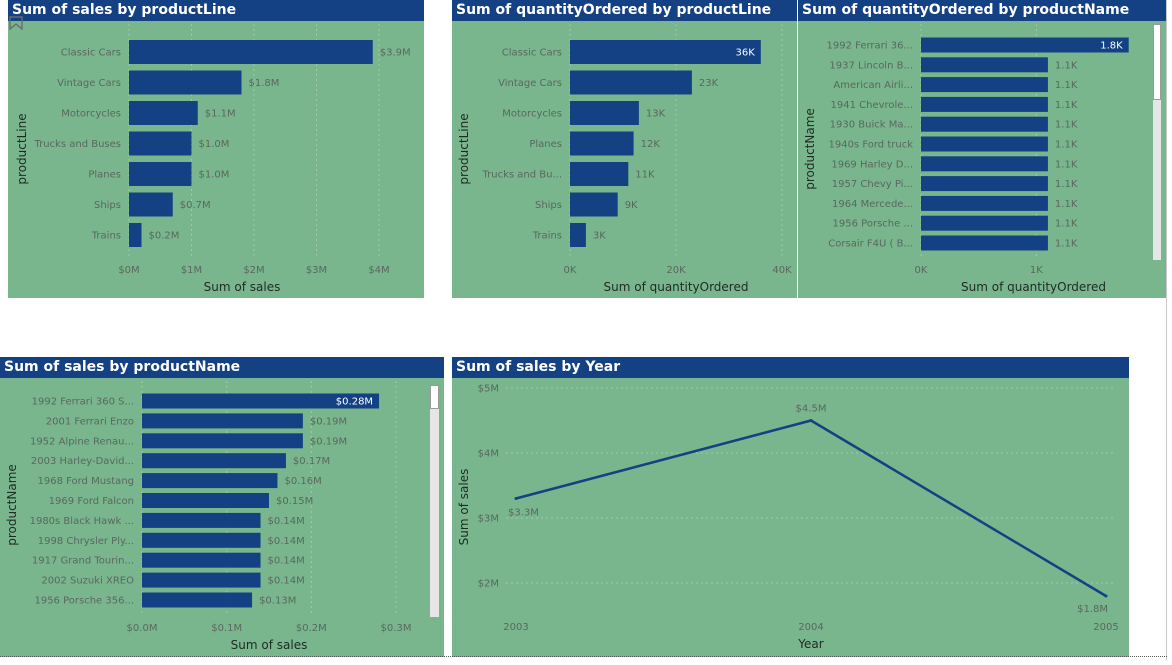  Describe the element at coordinates (811, 508) in the screenshot. I see `series-line` at that location.